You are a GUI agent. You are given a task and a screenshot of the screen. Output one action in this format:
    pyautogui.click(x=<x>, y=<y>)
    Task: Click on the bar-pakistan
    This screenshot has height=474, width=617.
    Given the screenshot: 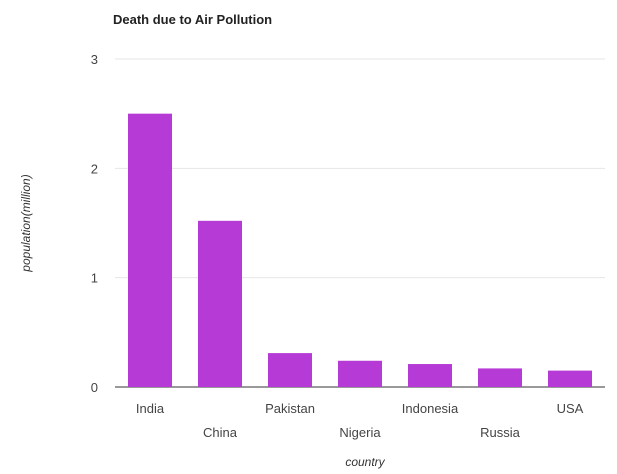 What is the action you would take?
    pyautogui.click(x=290, y=370)
    